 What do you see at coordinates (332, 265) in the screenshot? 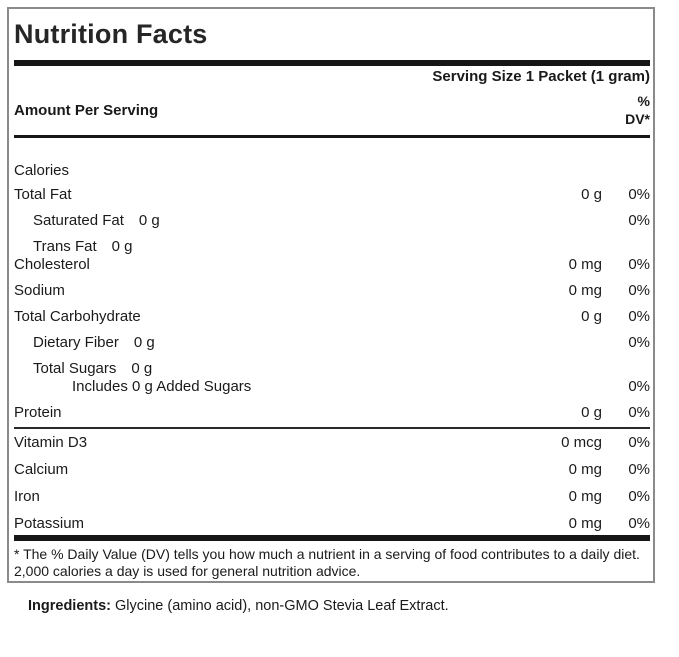
I see `nutrient-row-cholesterol: Cholesterol 0 mg 0%` at bounding box center [332, 265].